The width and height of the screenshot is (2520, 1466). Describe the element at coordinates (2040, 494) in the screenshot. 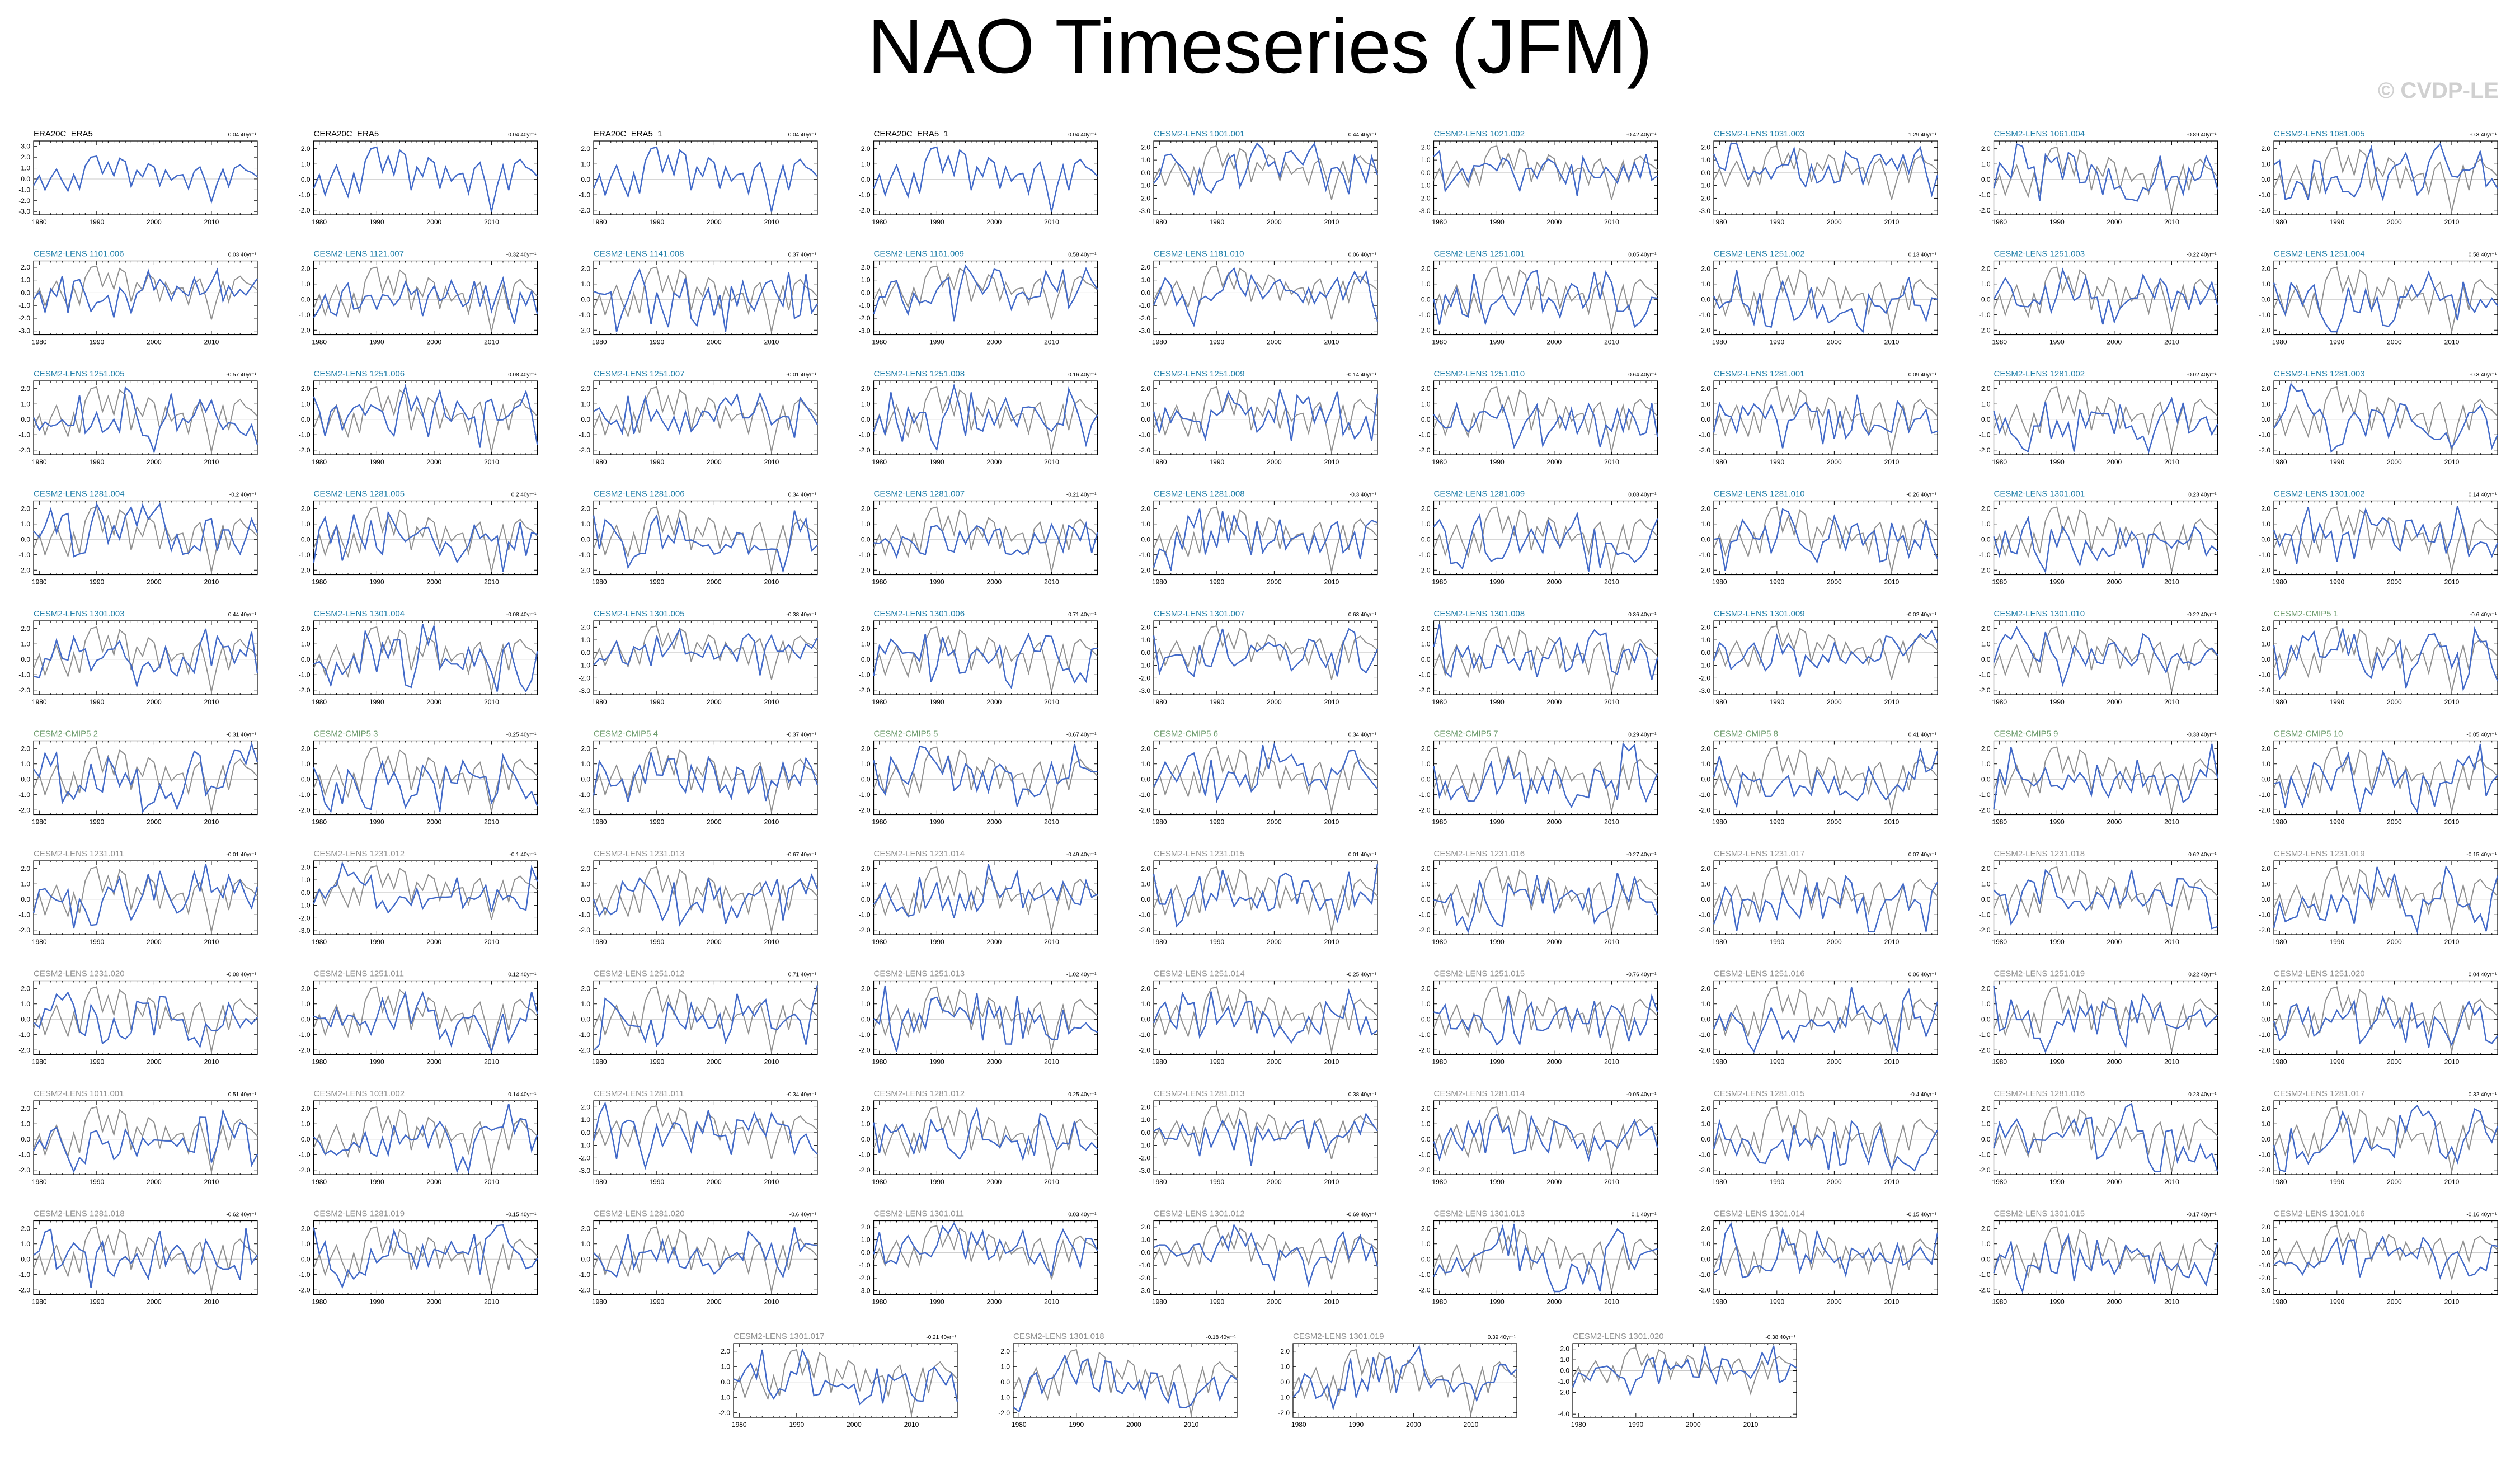

I see `panel-title: CESM2-LENS 1301.001` at that location.